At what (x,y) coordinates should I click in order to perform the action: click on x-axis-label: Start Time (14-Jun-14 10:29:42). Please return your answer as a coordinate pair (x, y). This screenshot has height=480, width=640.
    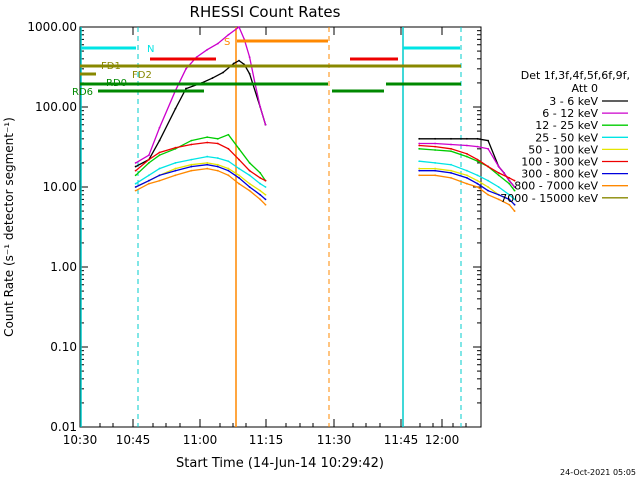
    Looking at the image, I should click on (280, 463).